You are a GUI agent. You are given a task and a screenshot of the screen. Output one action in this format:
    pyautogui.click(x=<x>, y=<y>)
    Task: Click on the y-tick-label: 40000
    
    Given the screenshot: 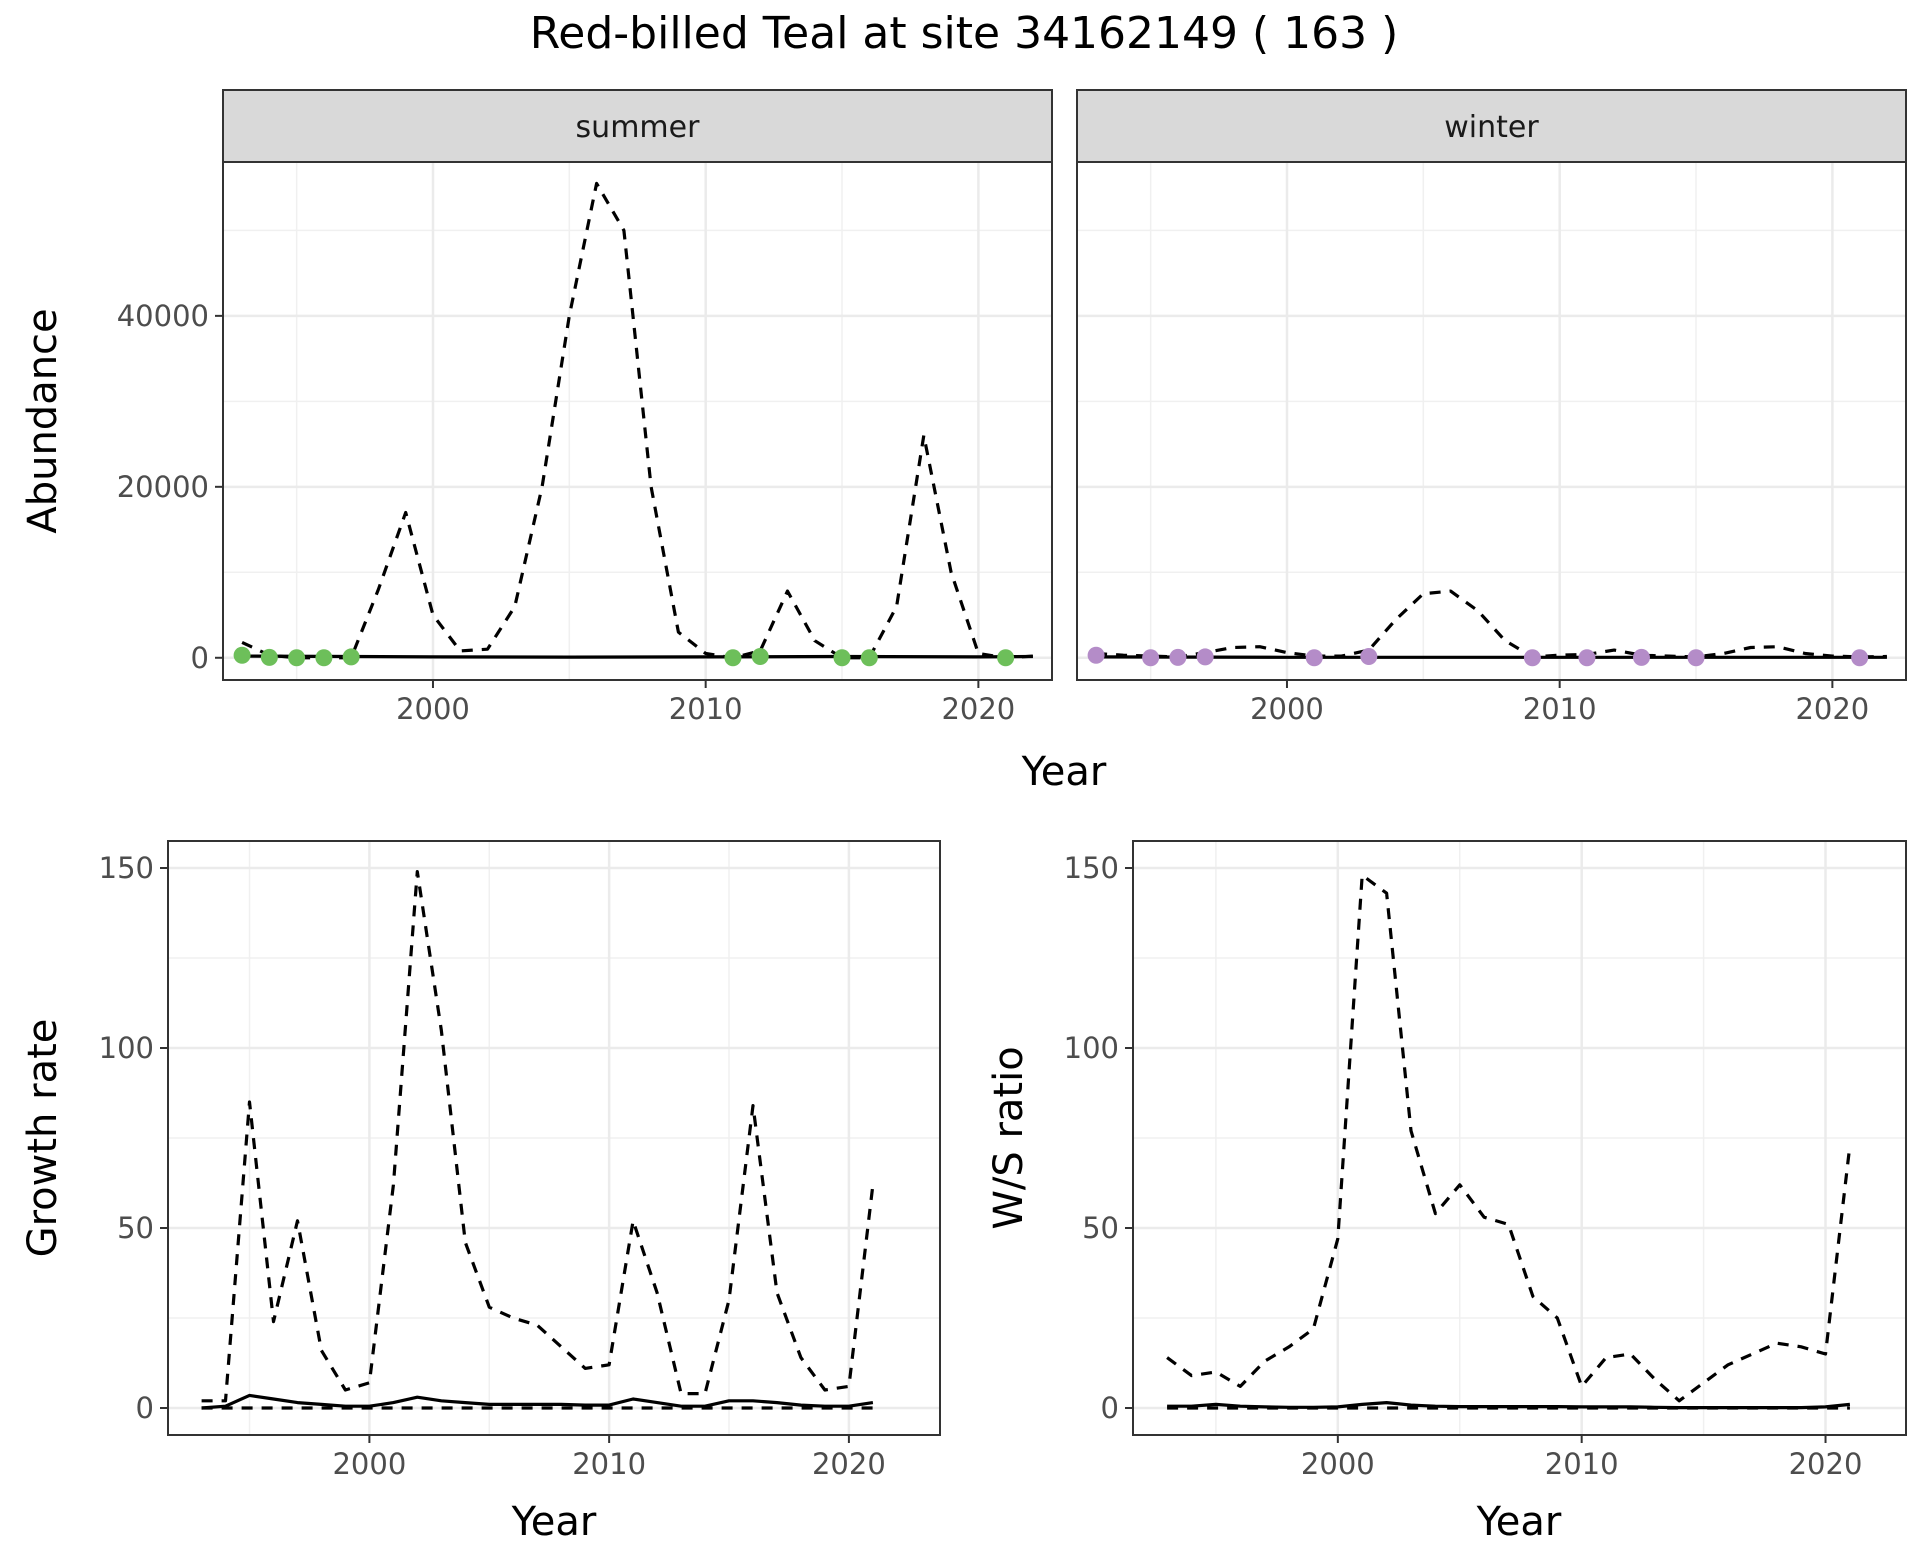 What is the action you would take?
    pyautogui.click(x=163, y=316)
    